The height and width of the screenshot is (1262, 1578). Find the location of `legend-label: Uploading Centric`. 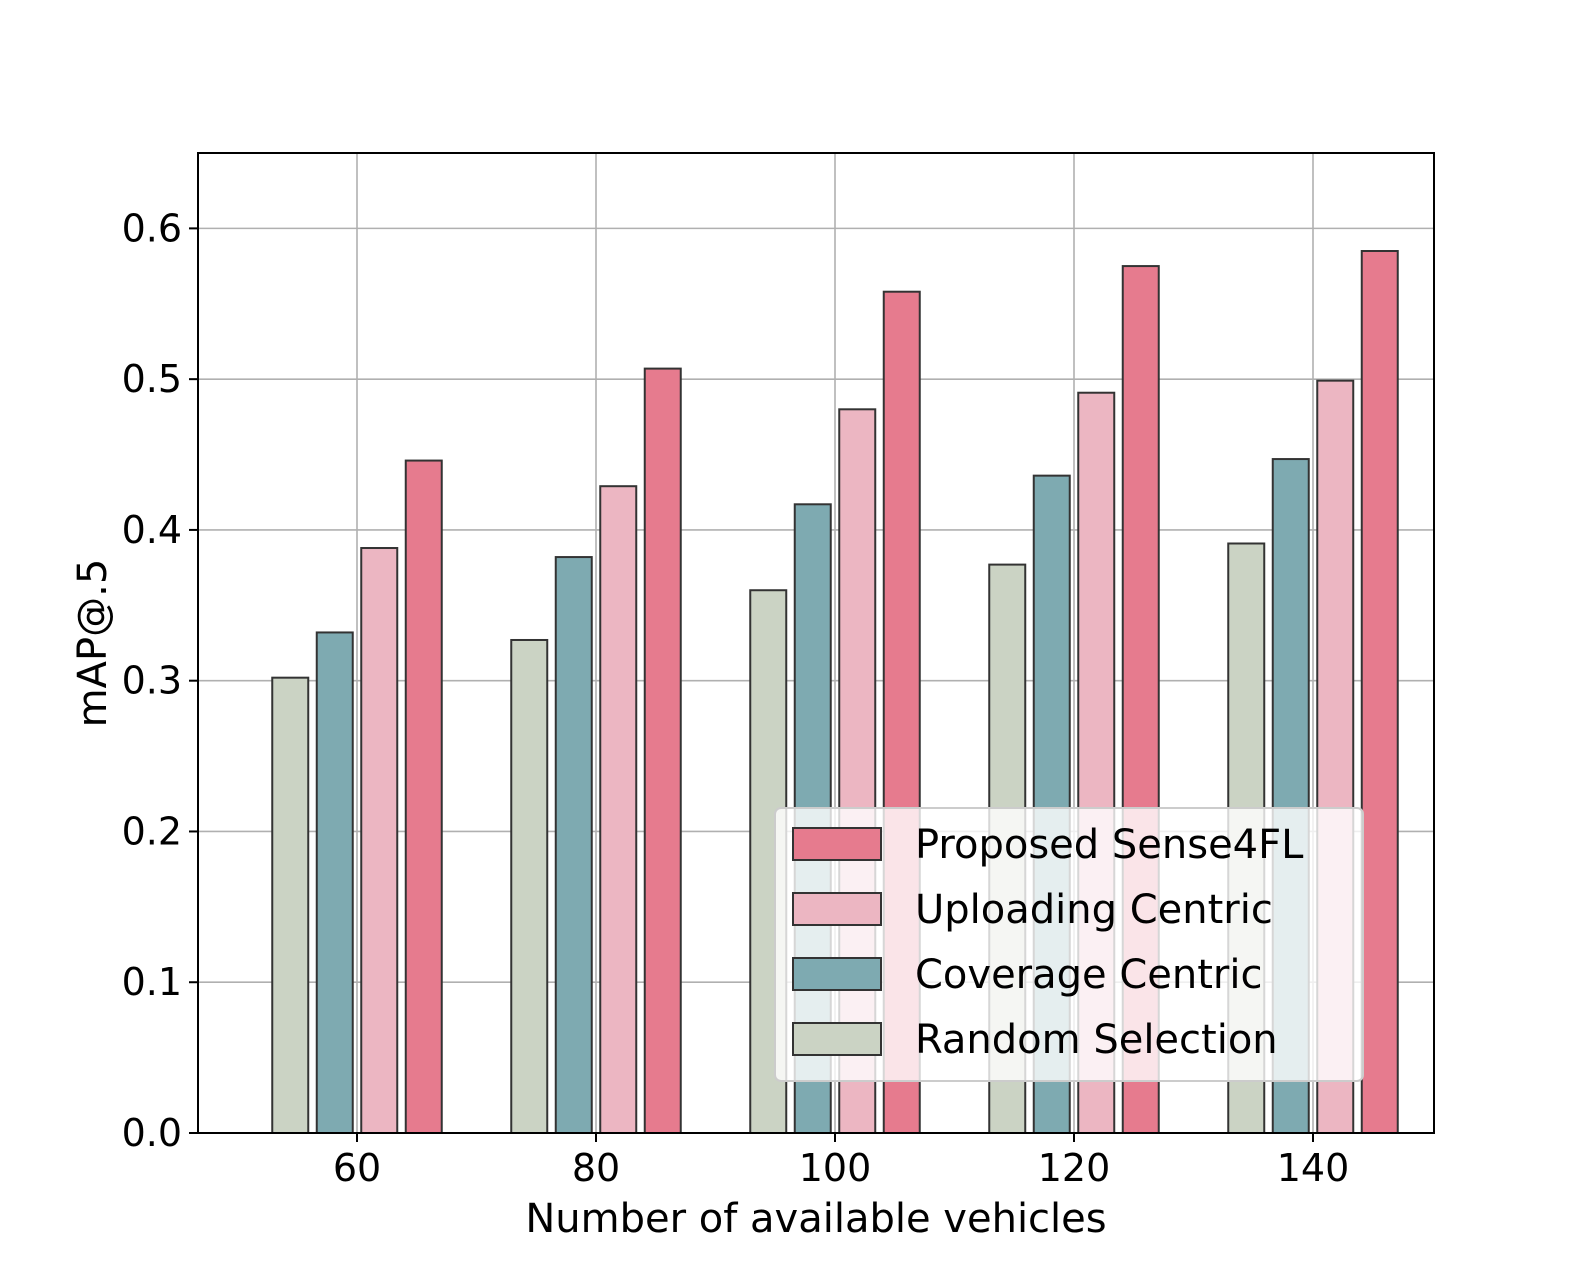

legend-label: Uploading Centric is located at coordinates (1094, 910).